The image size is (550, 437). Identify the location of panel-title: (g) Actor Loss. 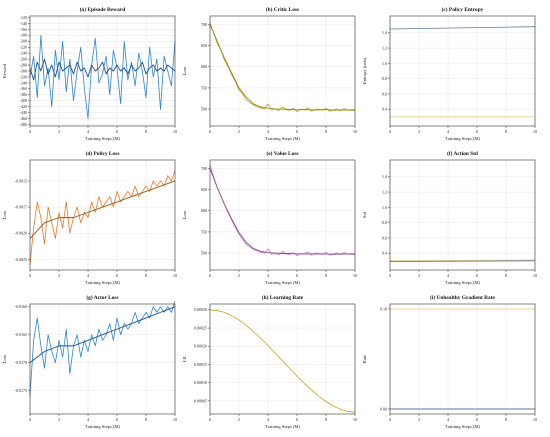
(102, 297).